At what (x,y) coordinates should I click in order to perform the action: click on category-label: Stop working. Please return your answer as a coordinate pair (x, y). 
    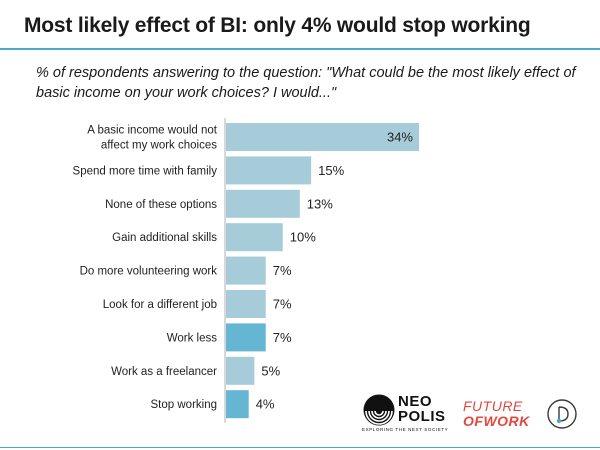
    Looking at the image, I should click on (184, 405).